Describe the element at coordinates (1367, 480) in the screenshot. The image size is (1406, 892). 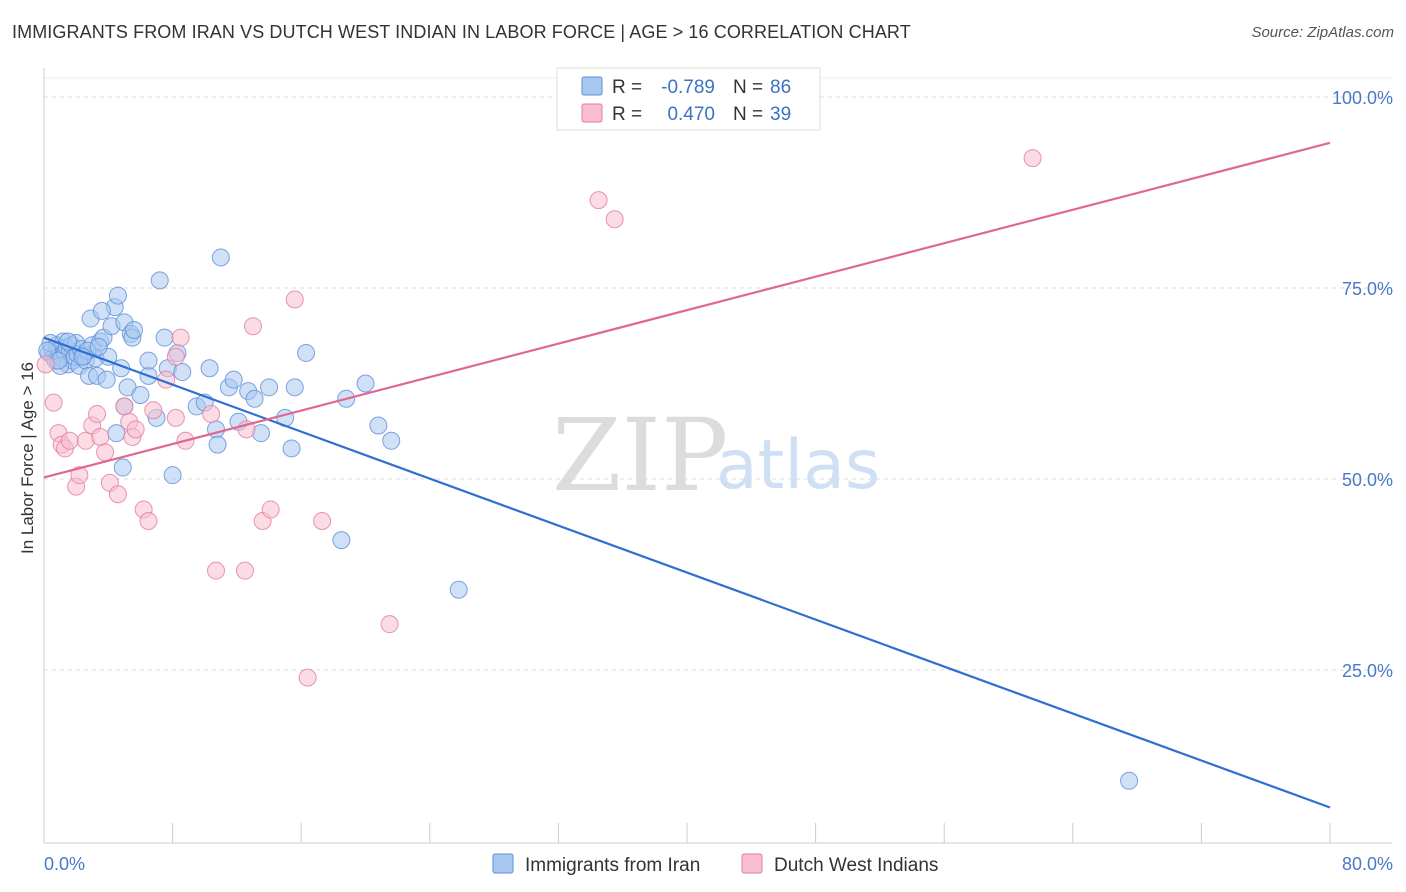
I see `y-tick-label: 50.0%` at that location.